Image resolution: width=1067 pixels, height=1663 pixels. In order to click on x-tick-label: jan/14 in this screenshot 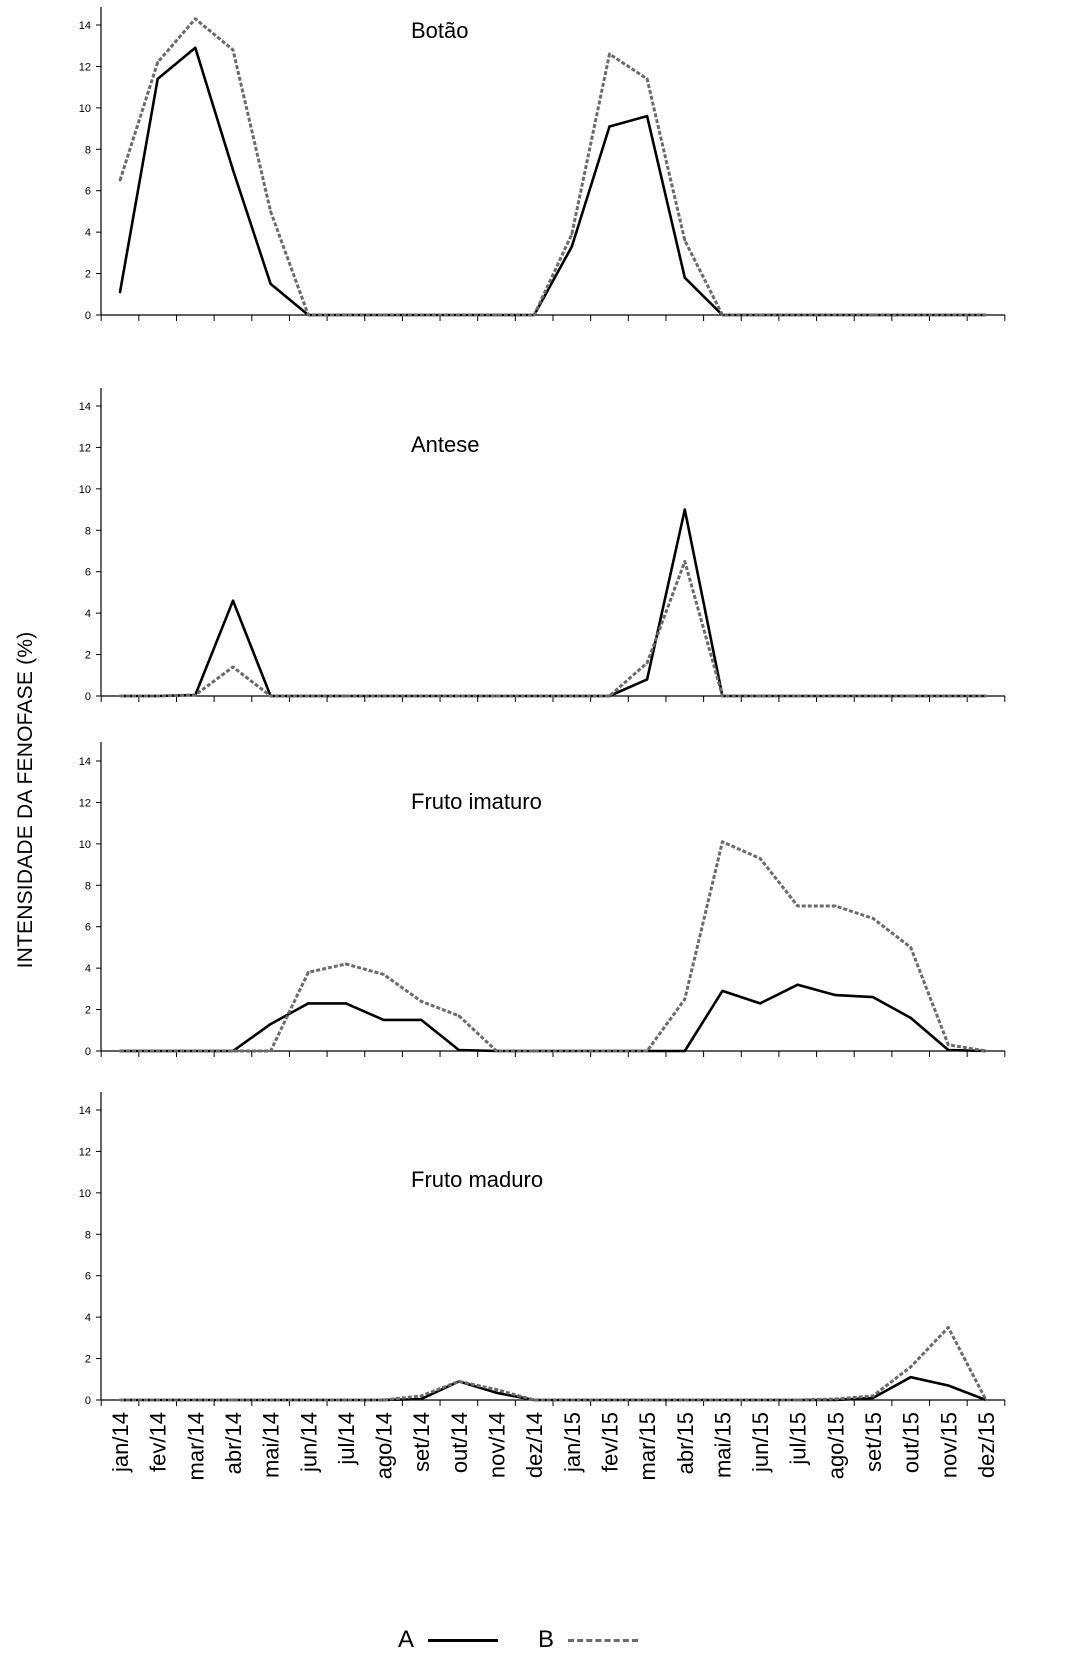, I will do `click(120, 1442)`.